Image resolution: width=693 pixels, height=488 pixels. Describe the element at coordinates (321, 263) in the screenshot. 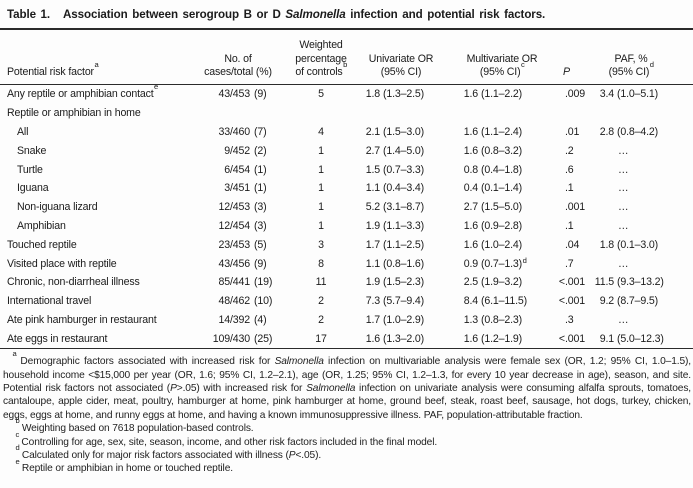

I see `cell-weighted-pct: 8` at that location.